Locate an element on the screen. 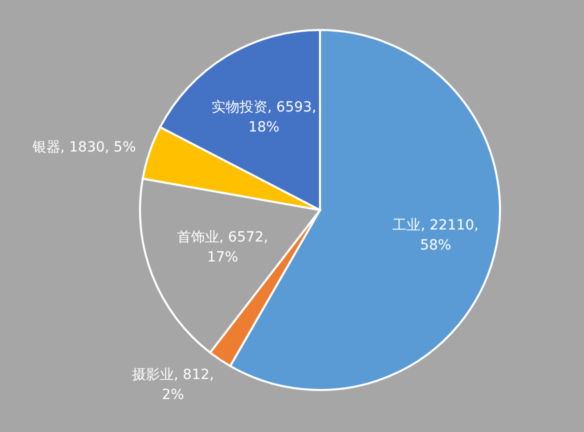  slice-label: 摄影业, 812, 2% is located at coordinates (173, 384).